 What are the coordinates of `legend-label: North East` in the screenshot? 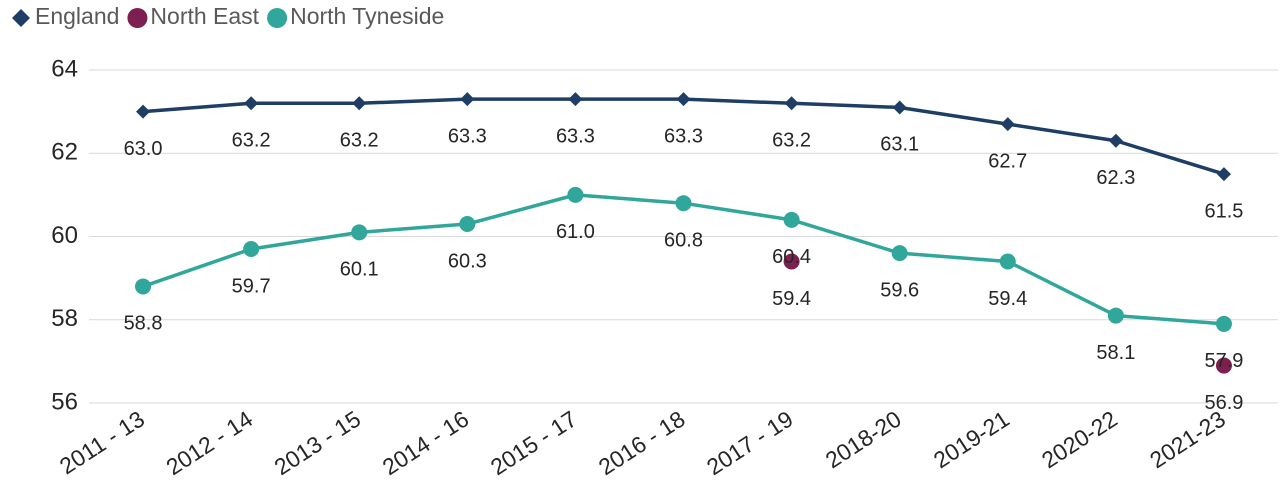 It's located at (204, 16).